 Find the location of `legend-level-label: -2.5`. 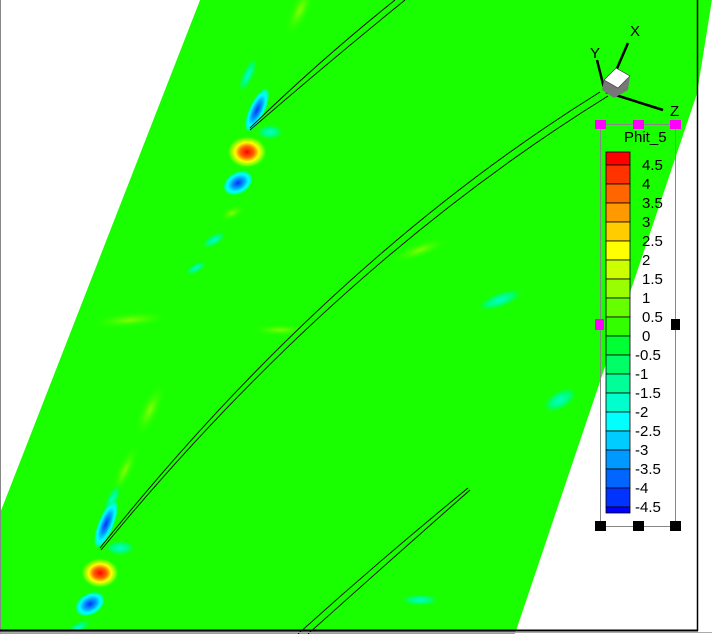

legend-level-label: -2.5 is located at coordinates (648, 431).